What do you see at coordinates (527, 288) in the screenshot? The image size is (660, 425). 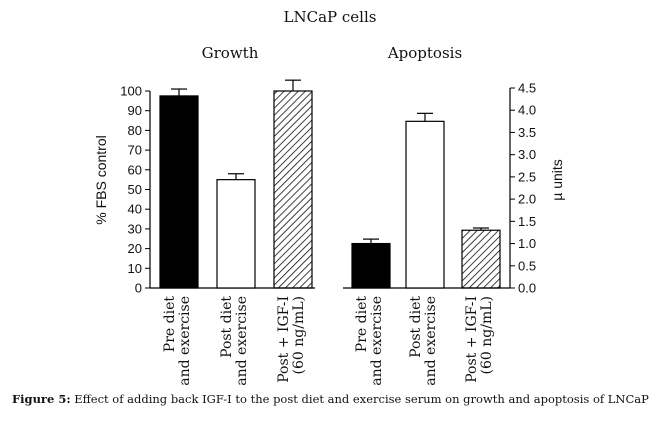 I see `apoptosis-y-tick-label: 0.0` at bounding box center [527, 288].